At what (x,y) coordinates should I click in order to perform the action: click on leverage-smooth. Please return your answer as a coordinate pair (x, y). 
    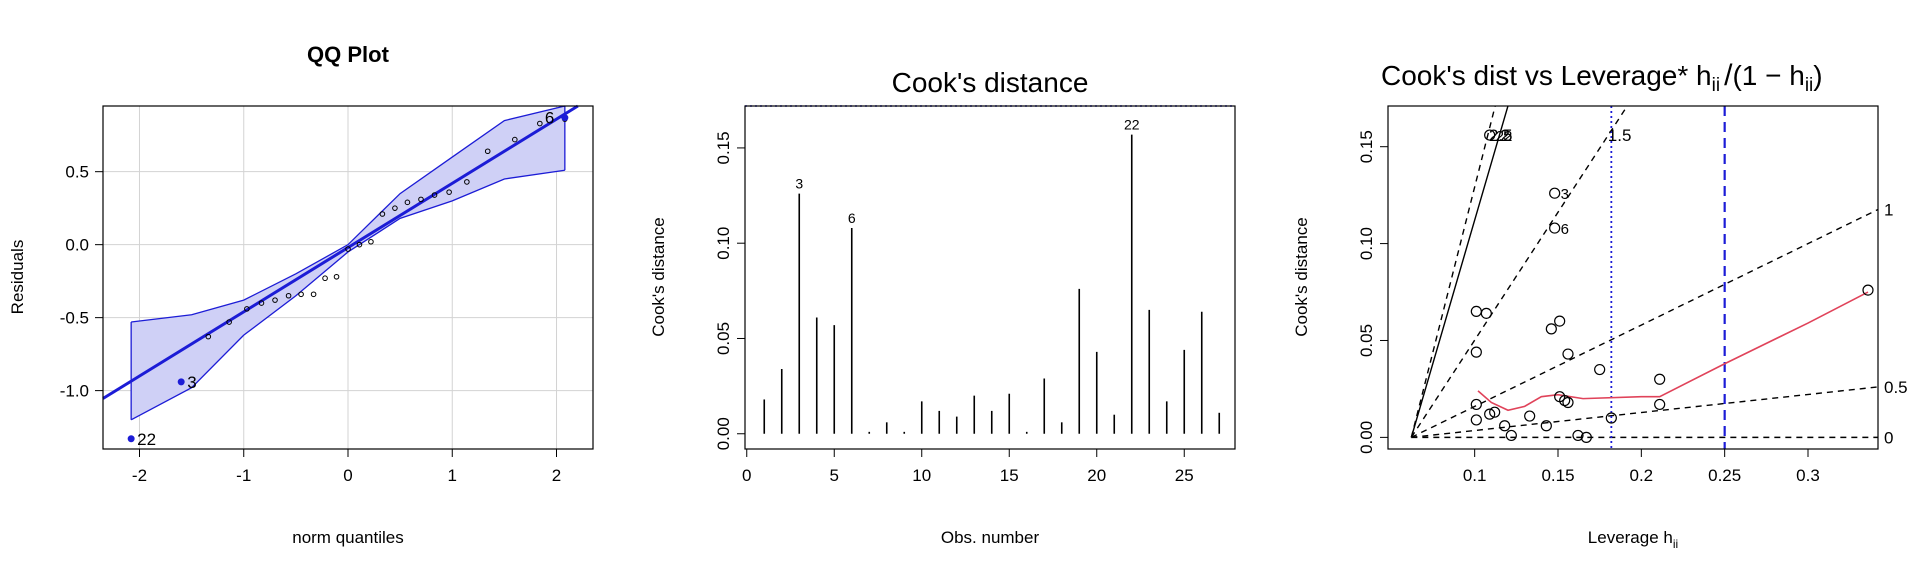
    Looking at the image, I should click on (1673, 351).